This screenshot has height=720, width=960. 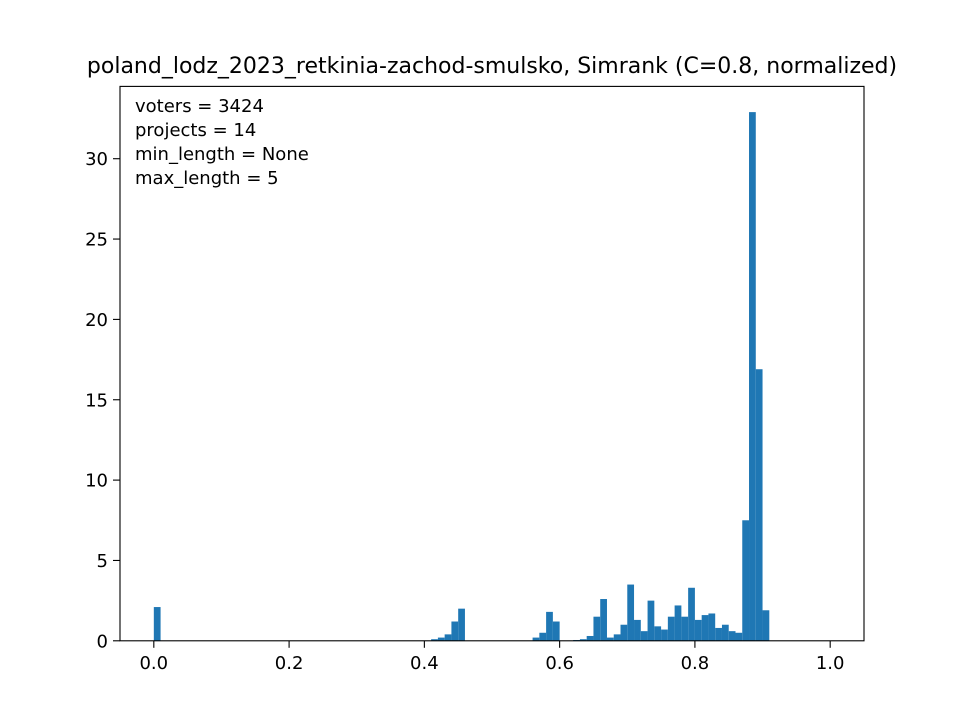 I want to click on y-tick-label: 15, so click(x=96, y=400).